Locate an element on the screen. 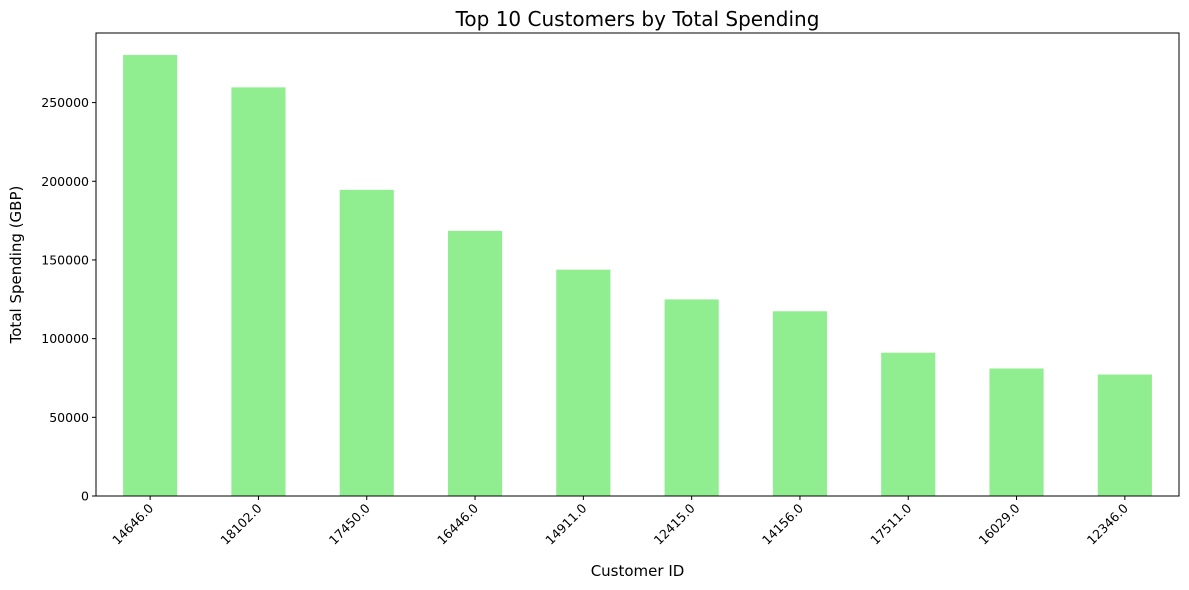 This screenshot has height=590, width=1189. bar-16446.0 is located at coordinates (475, 363).